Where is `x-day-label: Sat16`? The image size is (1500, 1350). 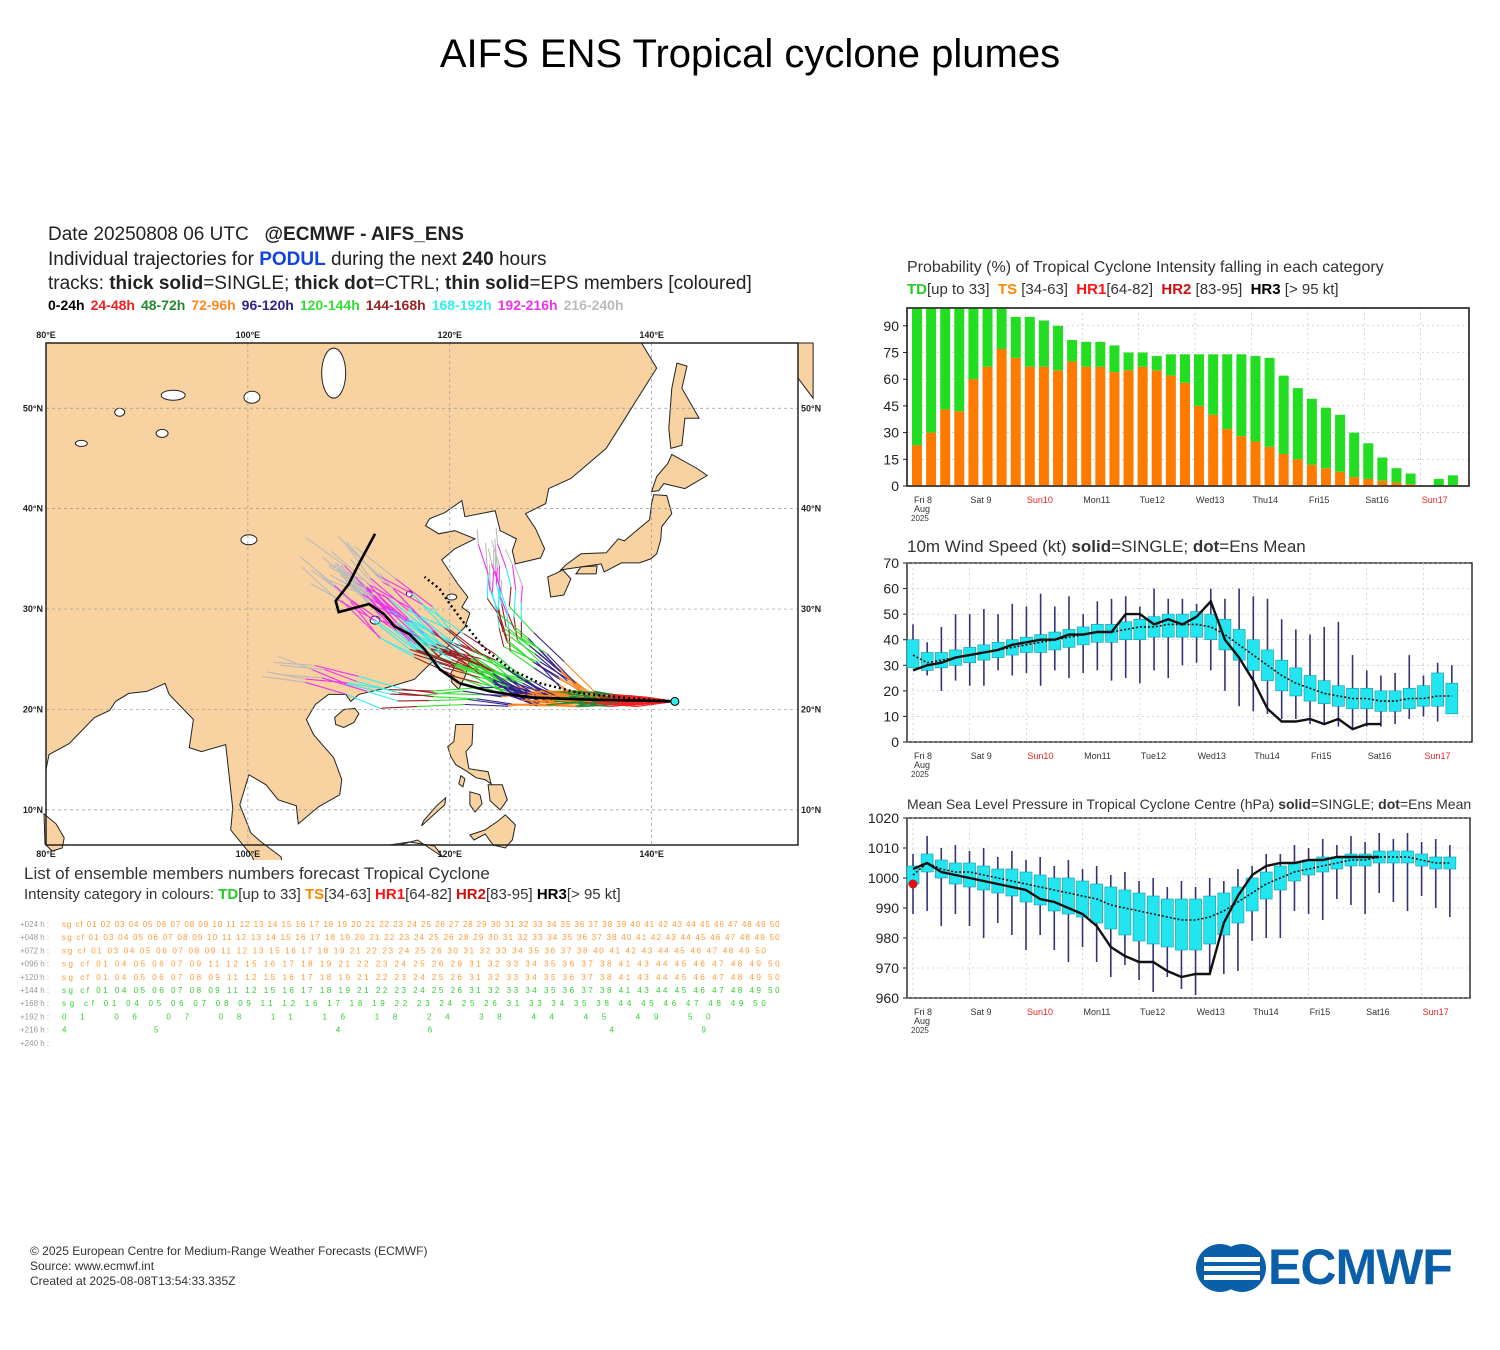 x-day-label: Sat16 is located at coordinates (1378, 1012).